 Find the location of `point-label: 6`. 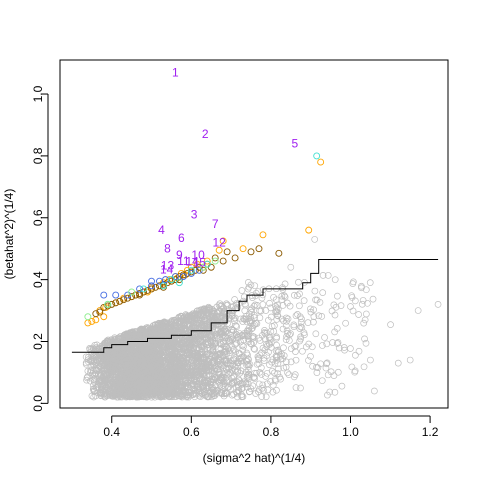

point-label: 6 is located at coordinates (181, 238).